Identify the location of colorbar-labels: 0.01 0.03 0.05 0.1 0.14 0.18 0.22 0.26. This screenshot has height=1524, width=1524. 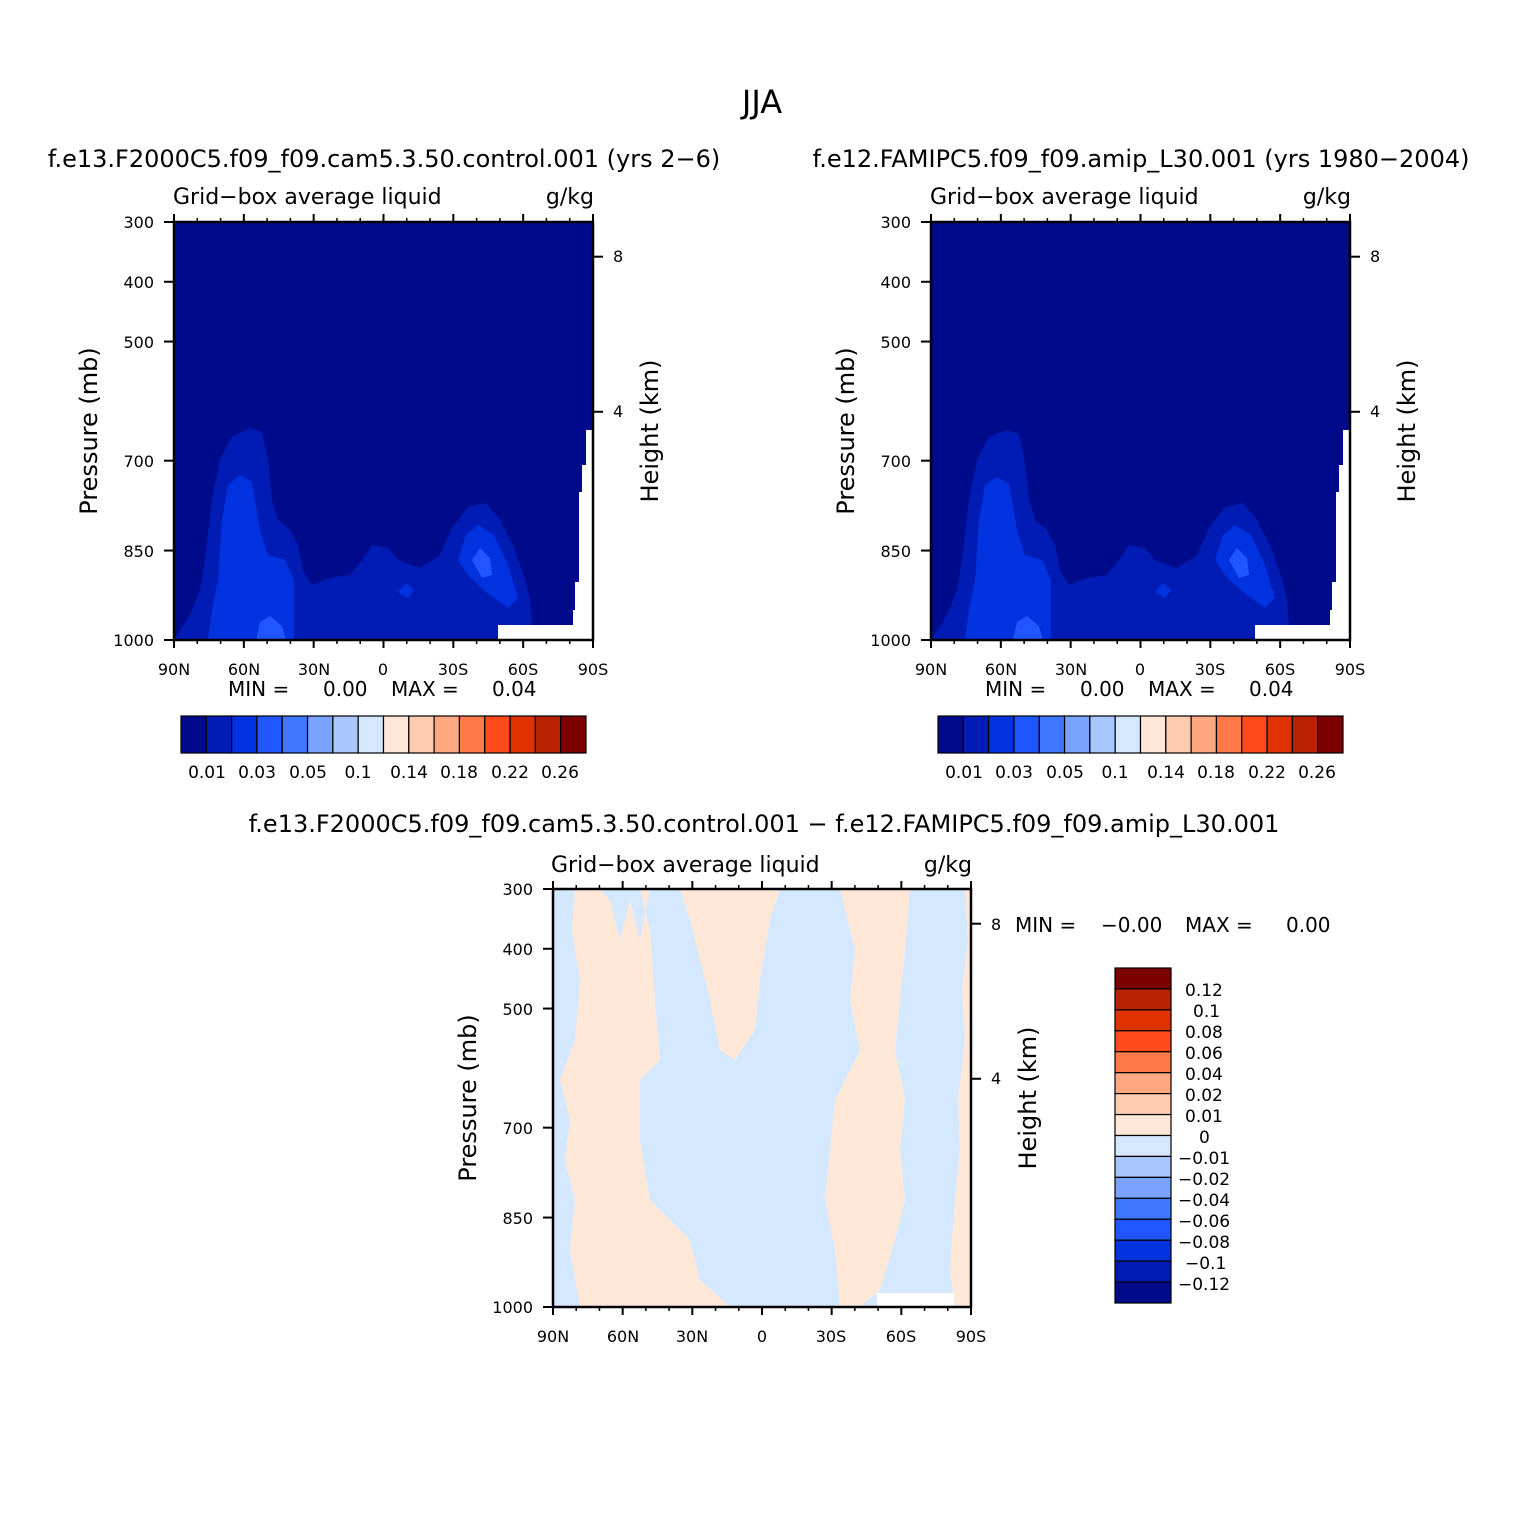
(383, 773).